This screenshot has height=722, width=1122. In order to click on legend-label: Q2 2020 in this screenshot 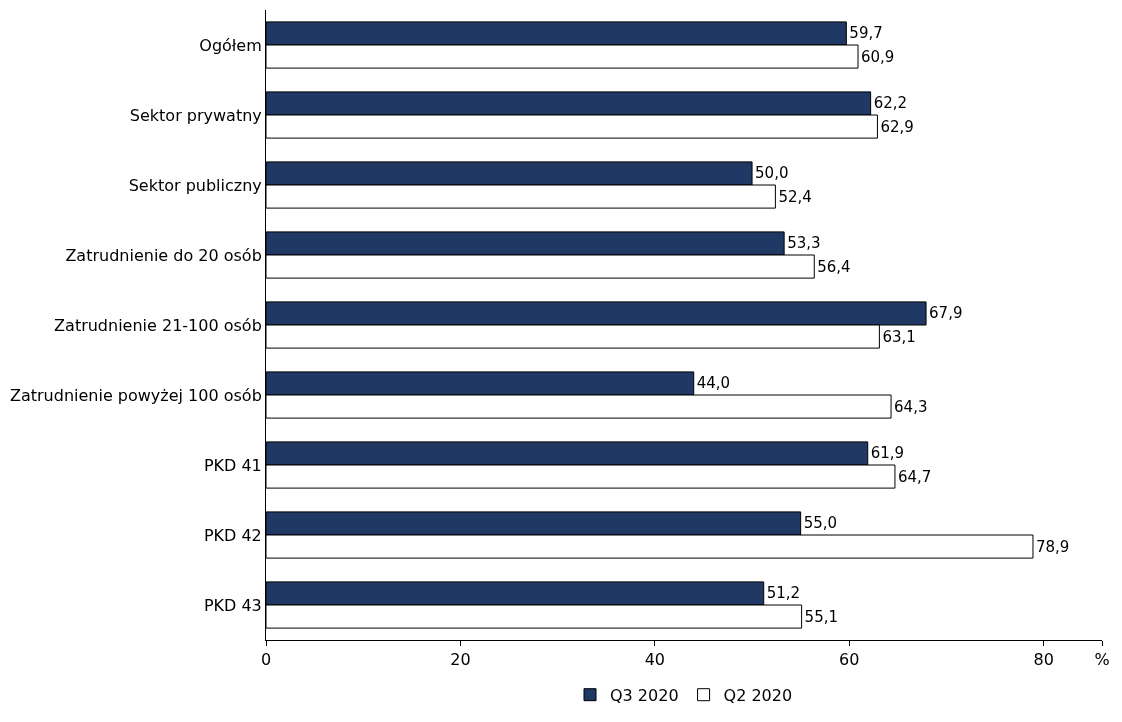, I will do `click(758, 695)`.